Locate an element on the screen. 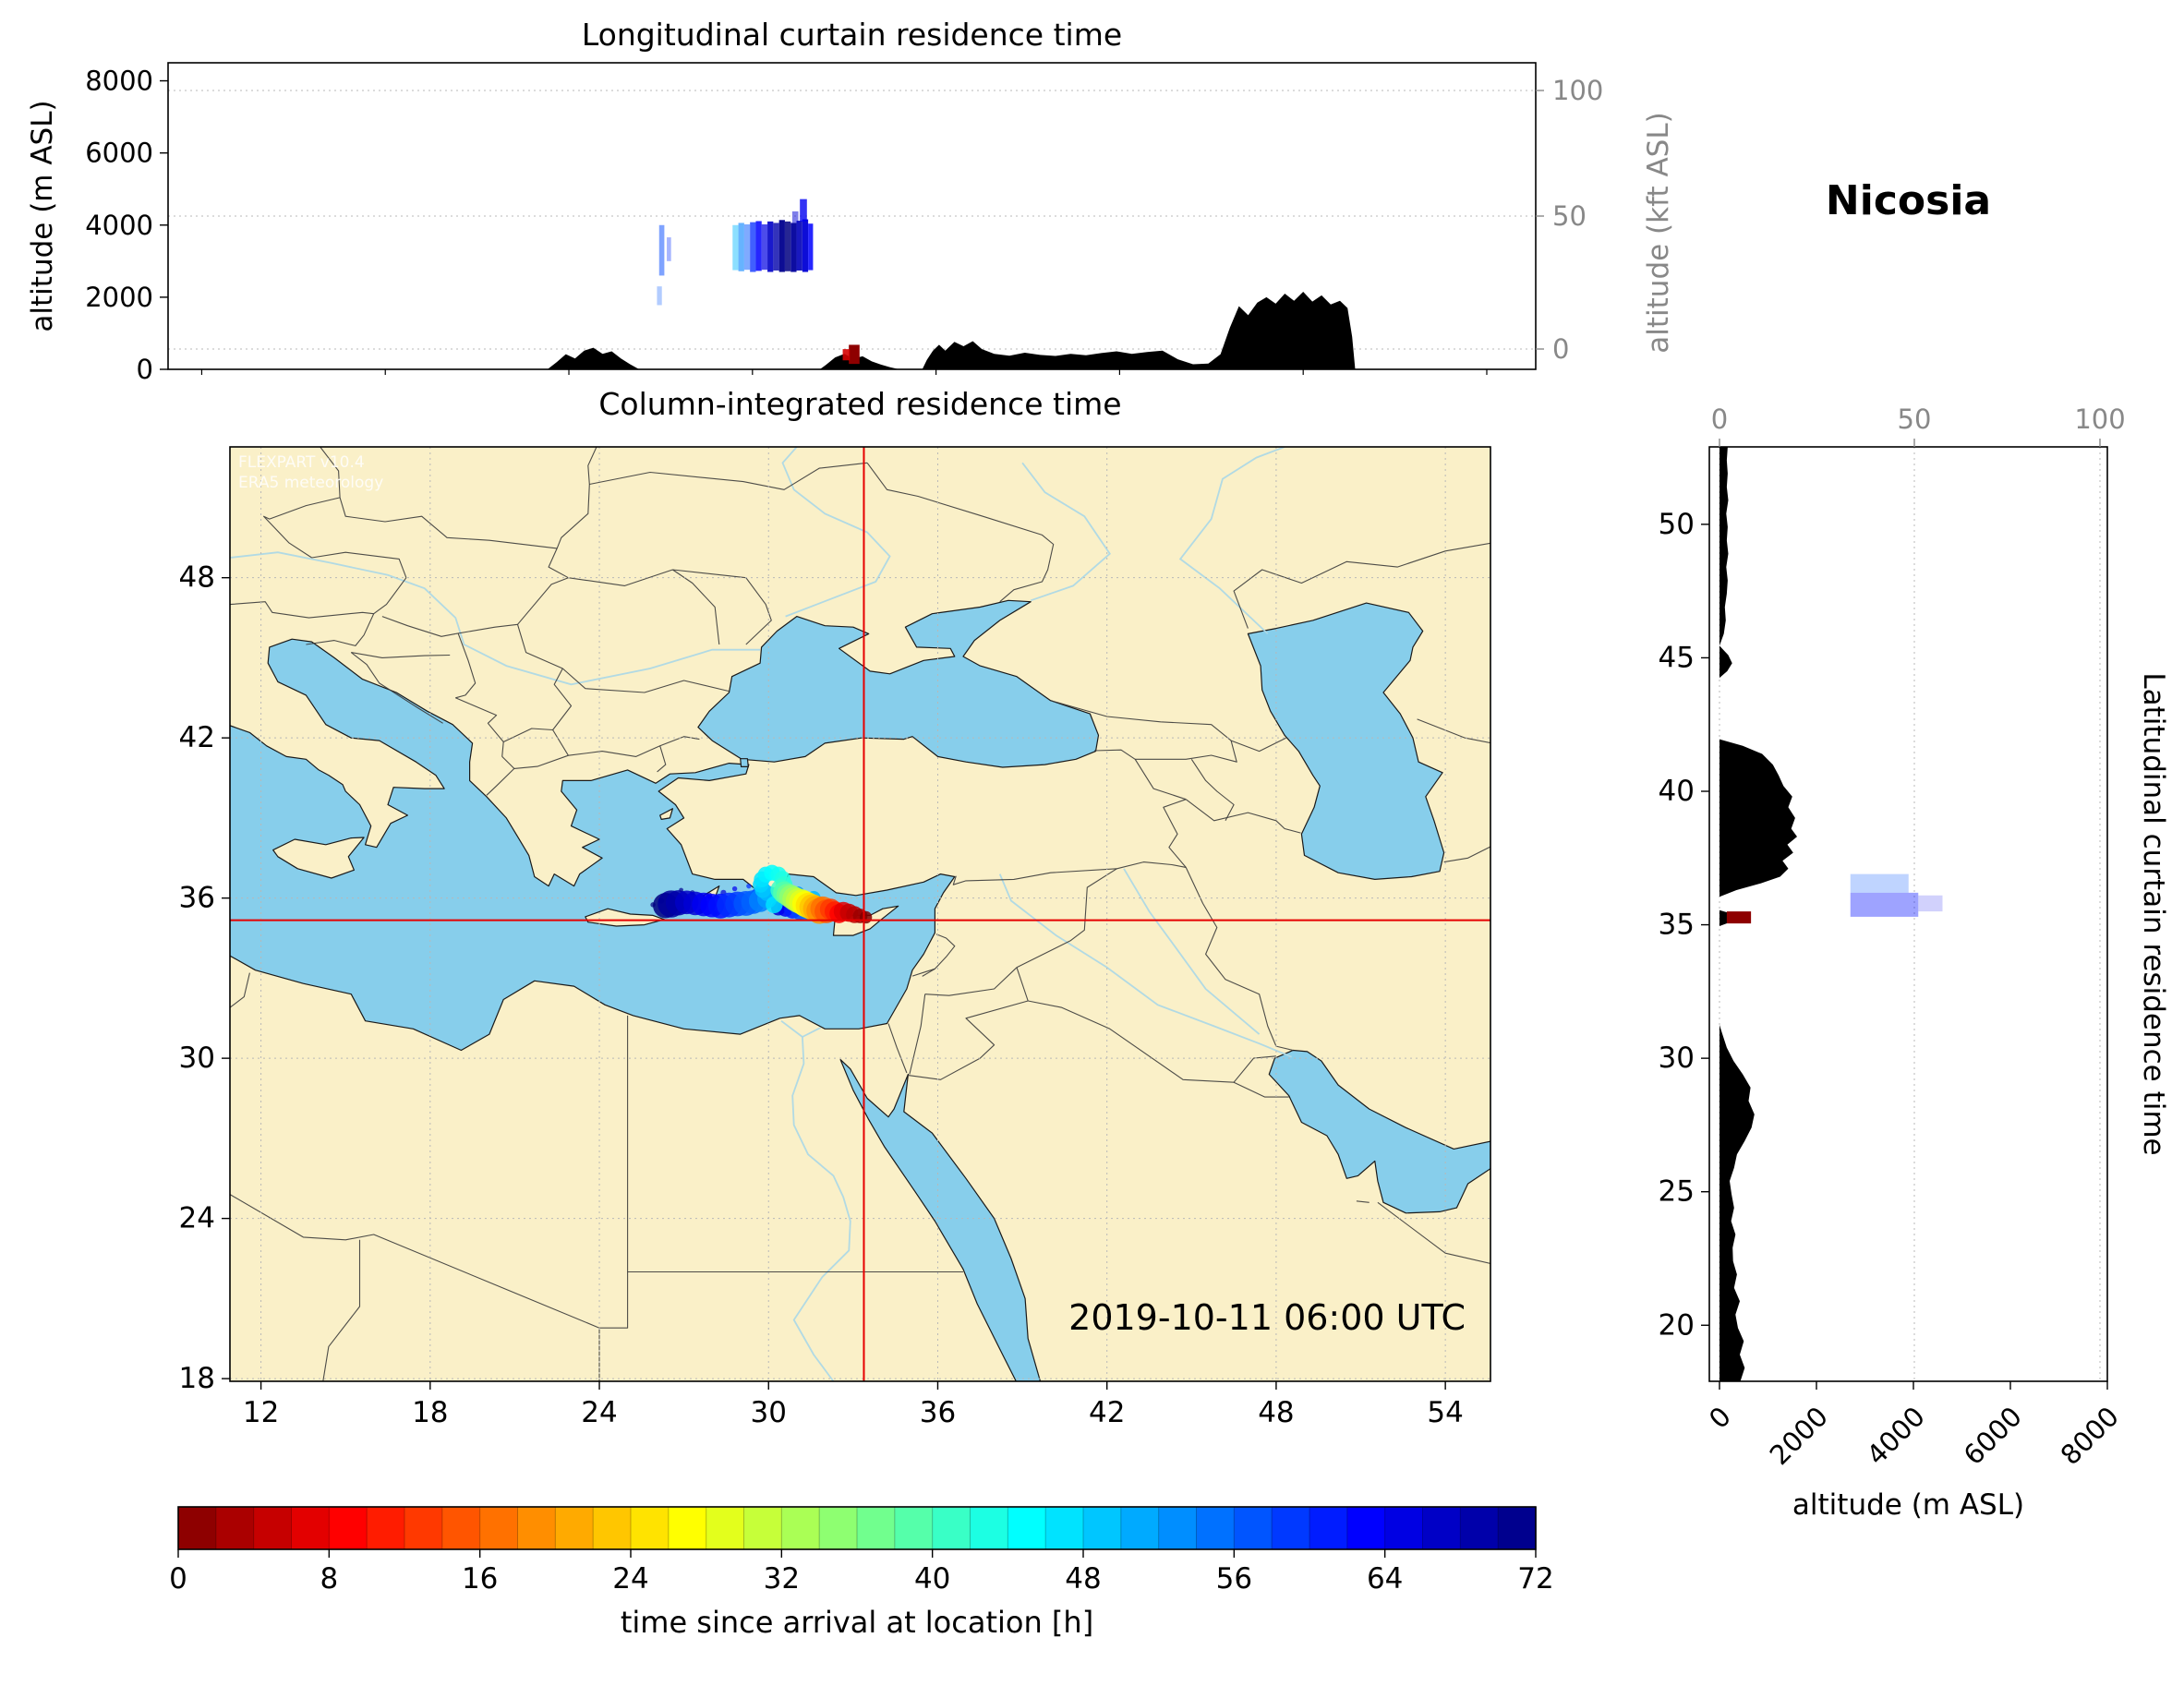 This screenshot has height=1698, width=2184. tick-label: 72 is located at coordinates (1535, 1579).